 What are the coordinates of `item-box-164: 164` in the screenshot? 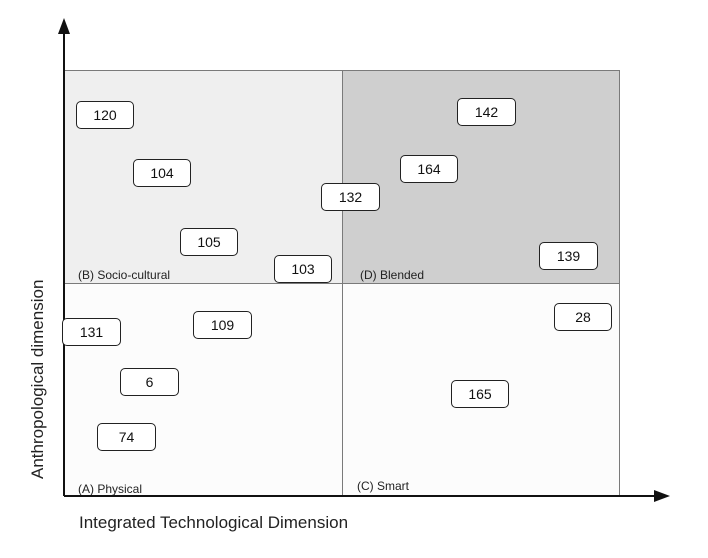 It's located at (429, 169).